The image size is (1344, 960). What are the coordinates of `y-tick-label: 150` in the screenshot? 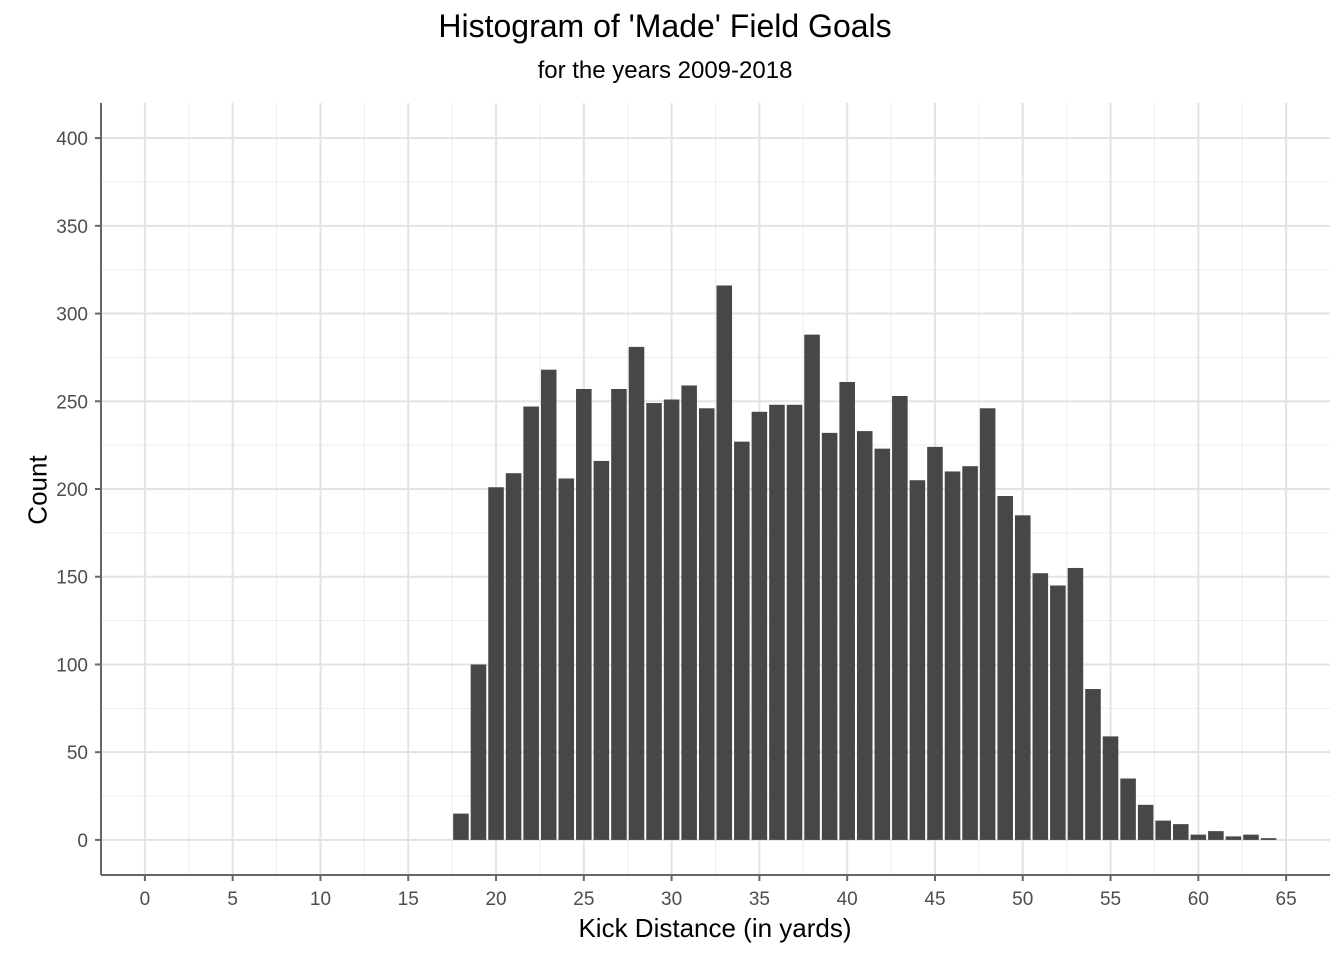 It's located at (72, 578).